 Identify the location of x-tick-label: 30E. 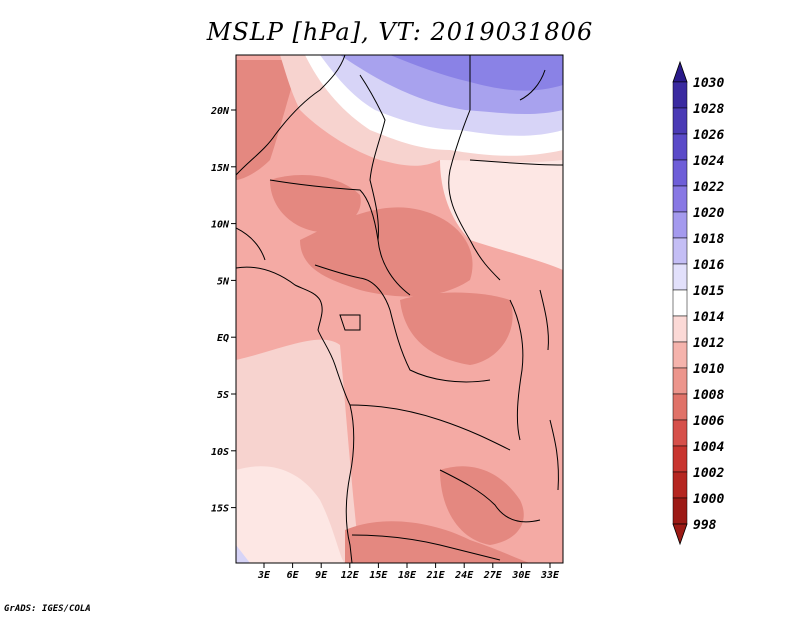
(521, 575).